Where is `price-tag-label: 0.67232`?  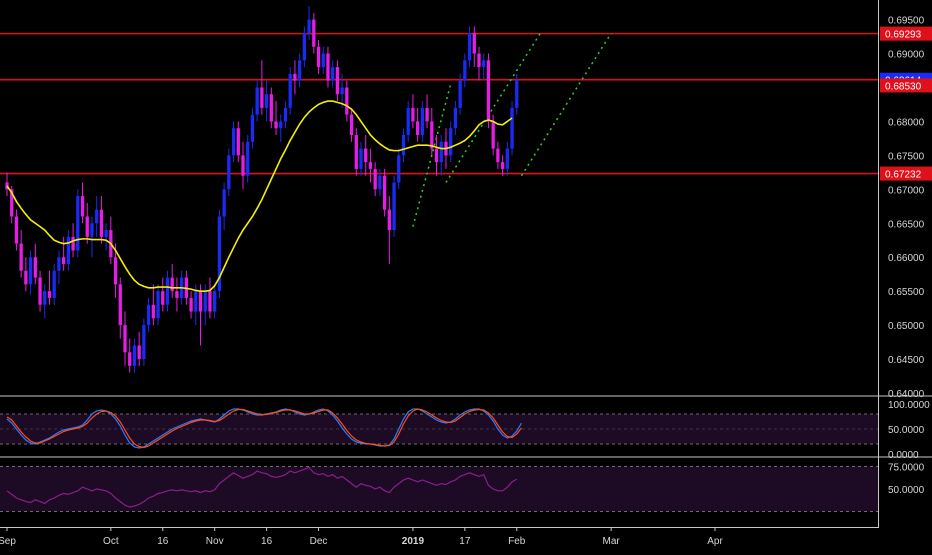 price-tag-label: 0.67232 is located at coordinates (903, 175).